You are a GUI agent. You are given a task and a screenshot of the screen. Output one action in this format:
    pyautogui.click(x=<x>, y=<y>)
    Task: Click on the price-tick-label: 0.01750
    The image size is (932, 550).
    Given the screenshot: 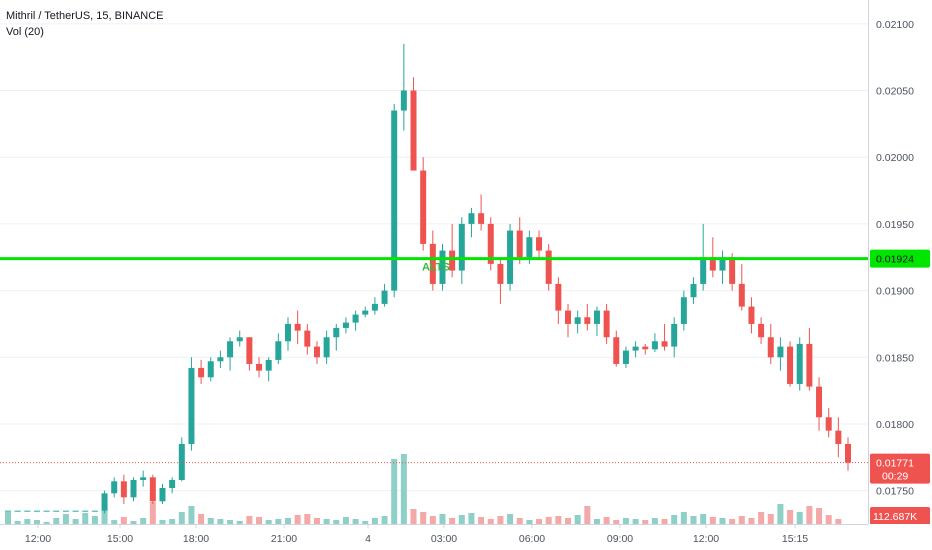 What is the action you would take?
    pyautogui.click(x=895, y=492)
    